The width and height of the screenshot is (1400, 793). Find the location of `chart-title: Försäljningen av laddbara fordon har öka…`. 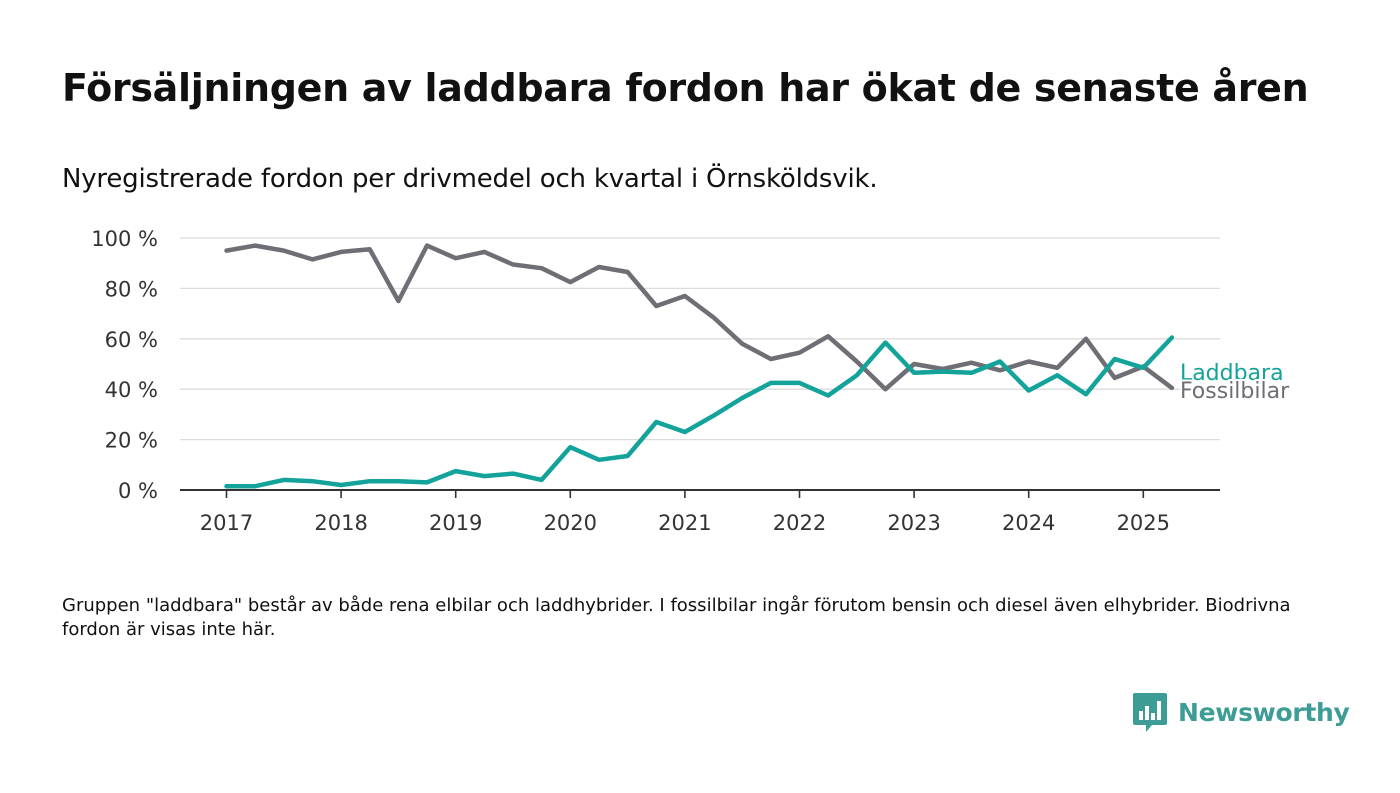

chart-title: Försäljningen av laddbara fordon har öka… is located at coordinates (685, 88).